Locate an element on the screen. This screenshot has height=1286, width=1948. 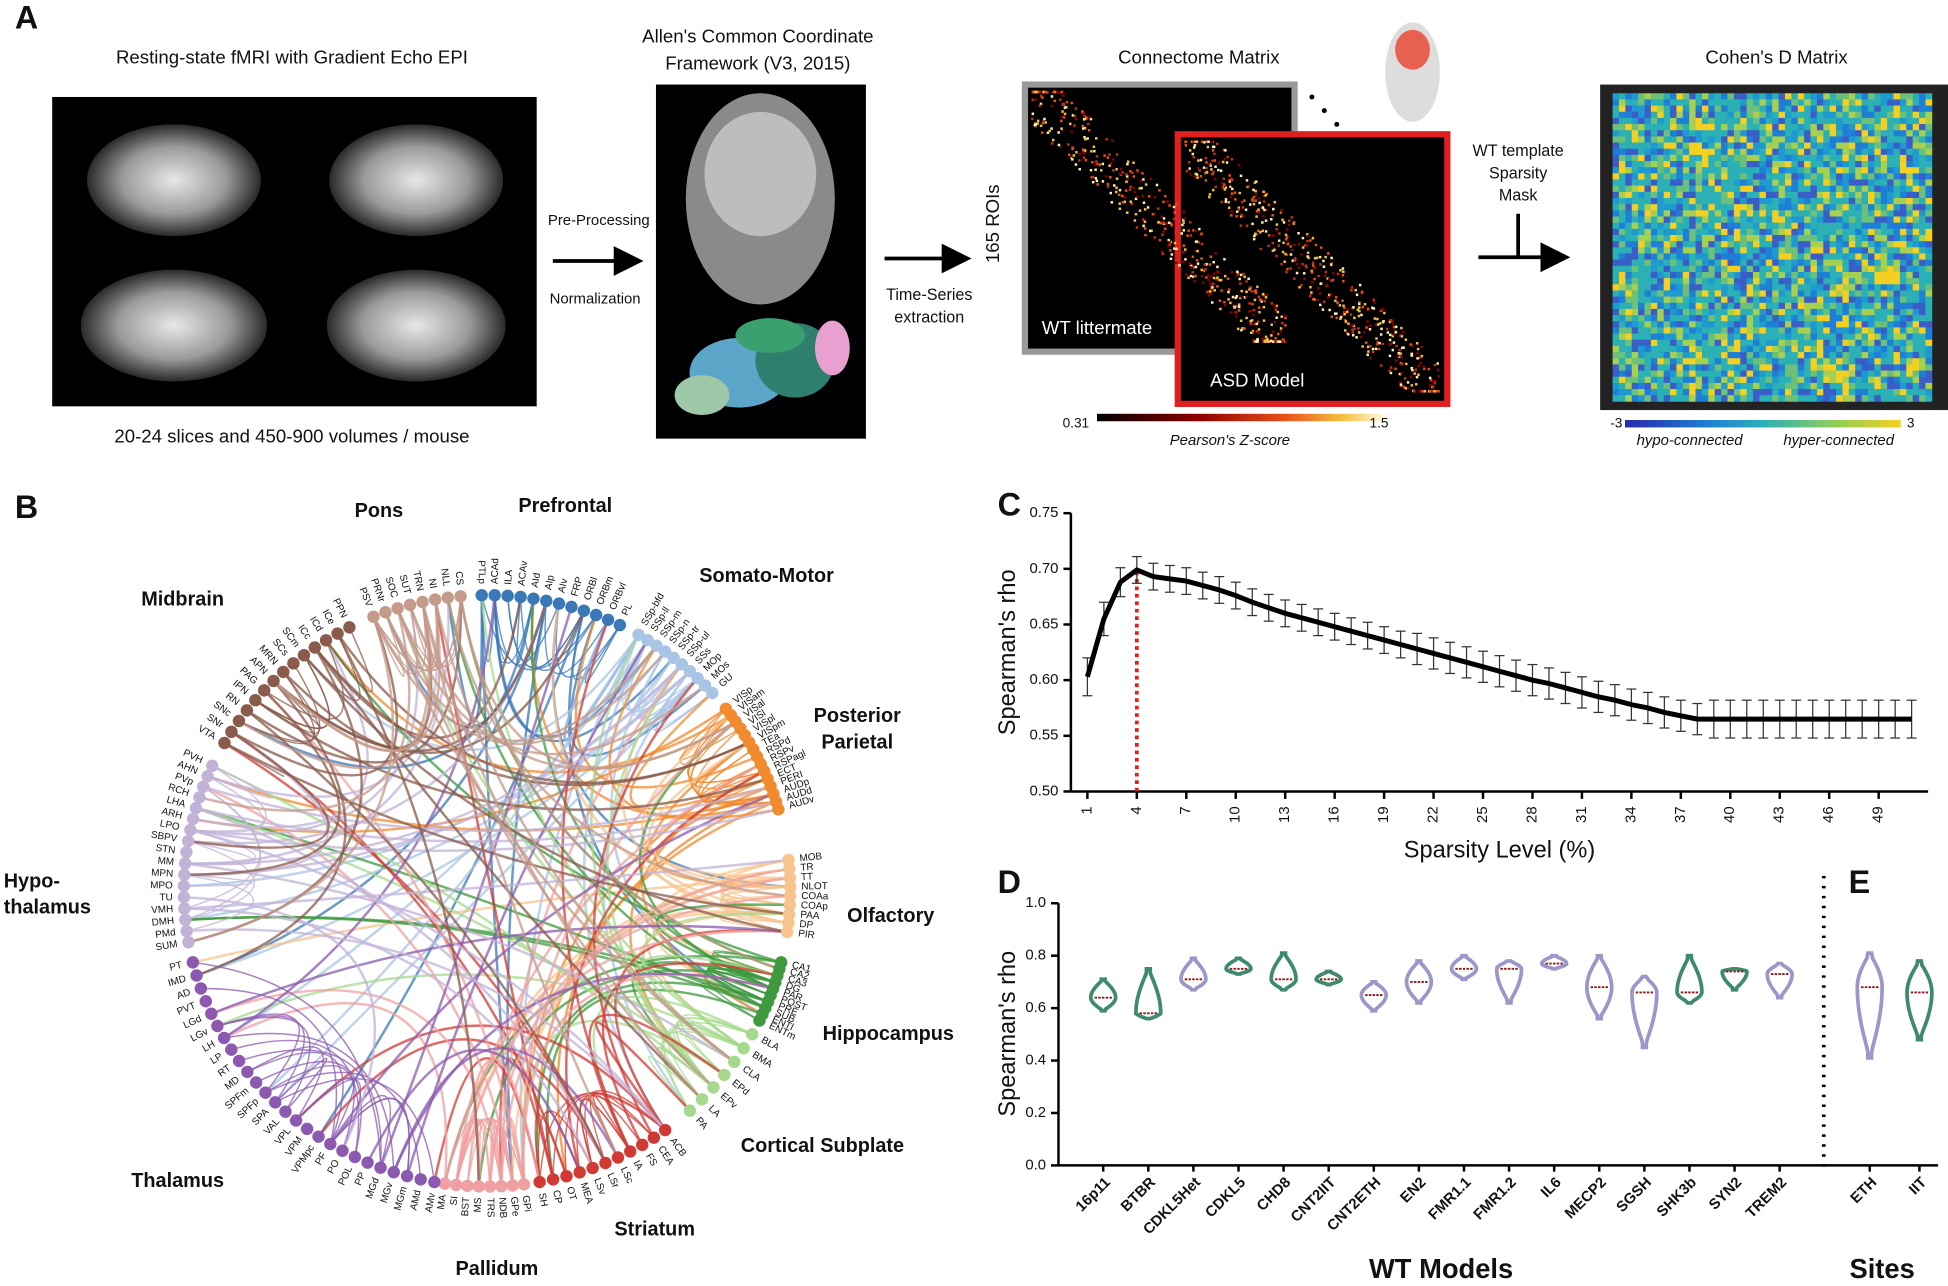
x-tick-label: FMR1.1 is located at coordinates (1450, 1199).